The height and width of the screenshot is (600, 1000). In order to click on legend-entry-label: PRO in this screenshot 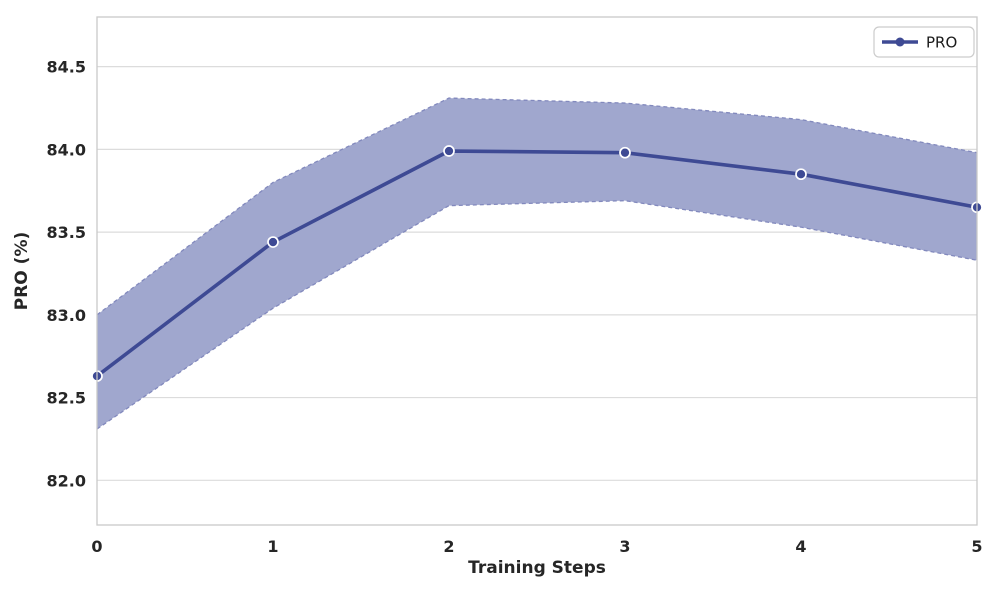, I will do `click(941, 43)`.